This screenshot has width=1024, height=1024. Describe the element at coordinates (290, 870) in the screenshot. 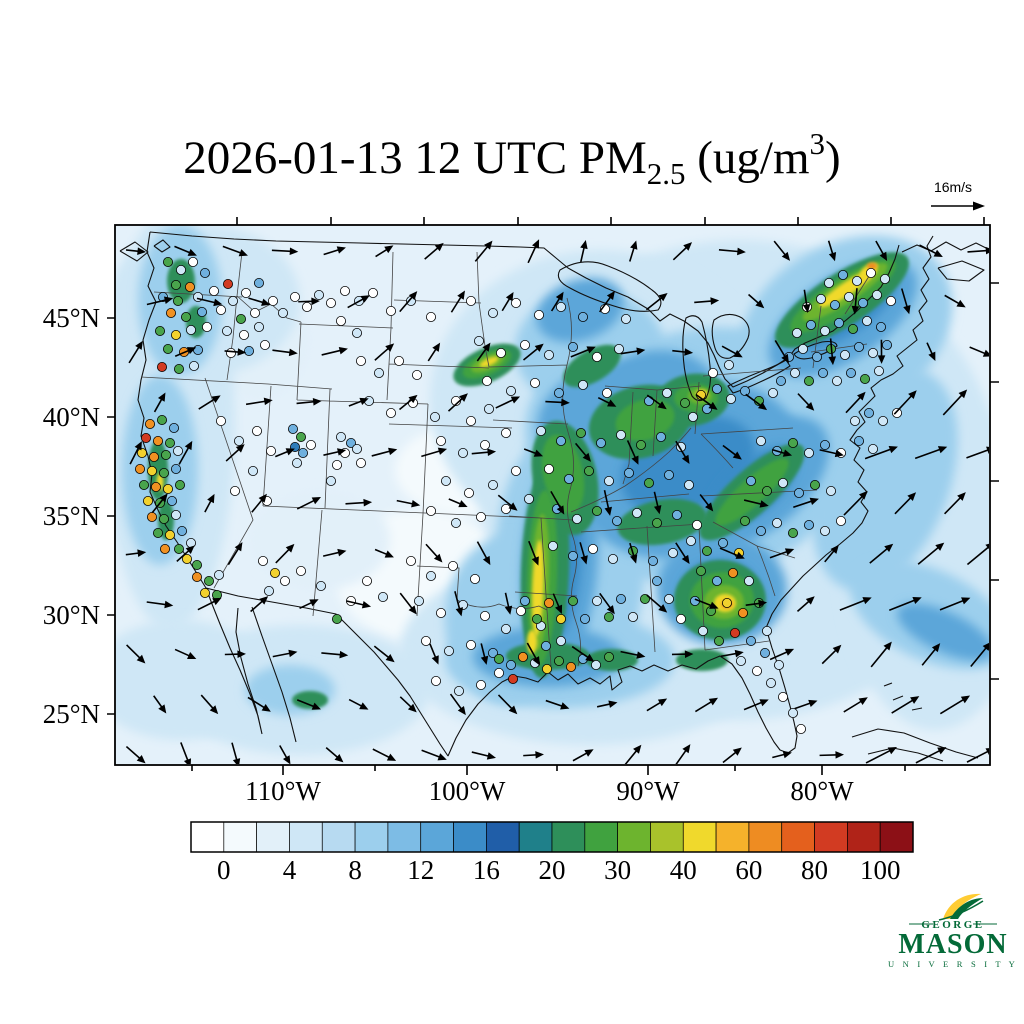

I see `colorbar-tick-label: 4` at that location.